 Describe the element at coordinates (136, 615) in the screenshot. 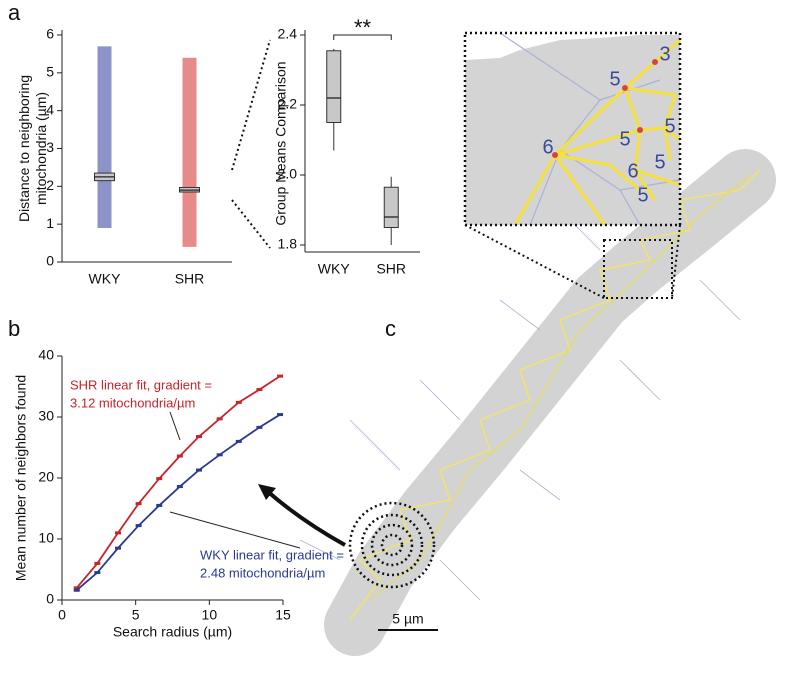

I see `x-tick-label: 5` at that location.